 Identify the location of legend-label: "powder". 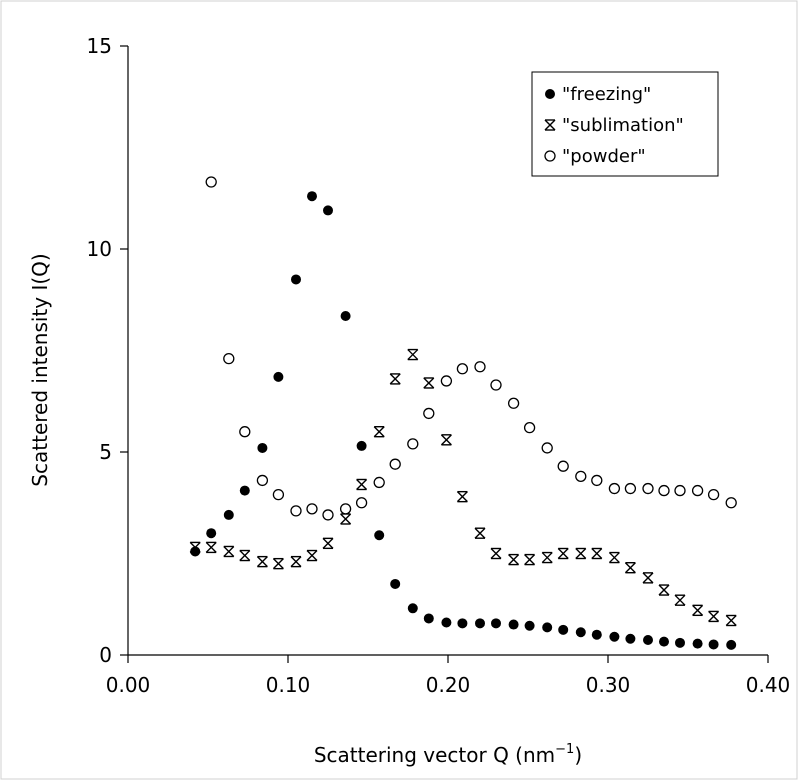
(604, 156).